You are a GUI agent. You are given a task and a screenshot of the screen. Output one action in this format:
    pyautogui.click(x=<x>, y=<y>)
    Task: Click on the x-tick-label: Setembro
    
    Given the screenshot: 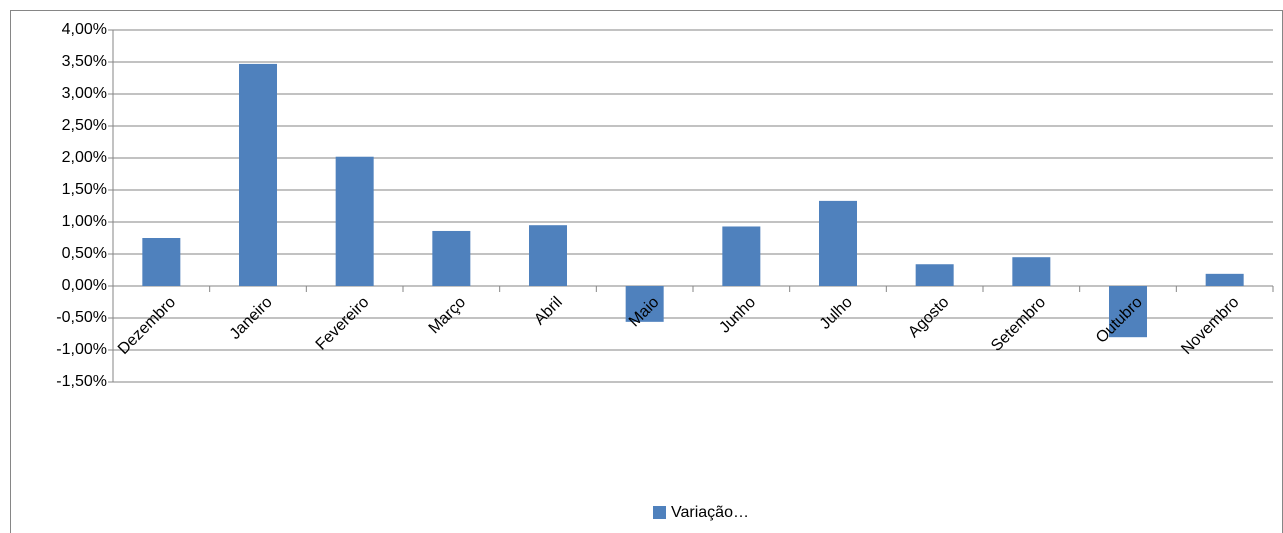 What is the action you would take?
    pyautogui.click(x=1018, y=324)
    